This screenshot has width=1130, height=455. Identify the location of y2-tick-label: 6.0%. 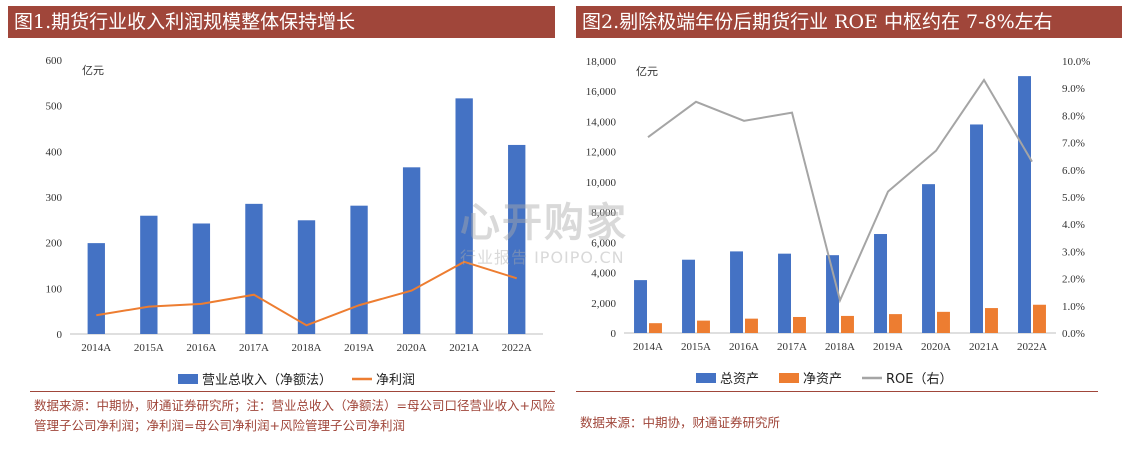
(1073, 171).